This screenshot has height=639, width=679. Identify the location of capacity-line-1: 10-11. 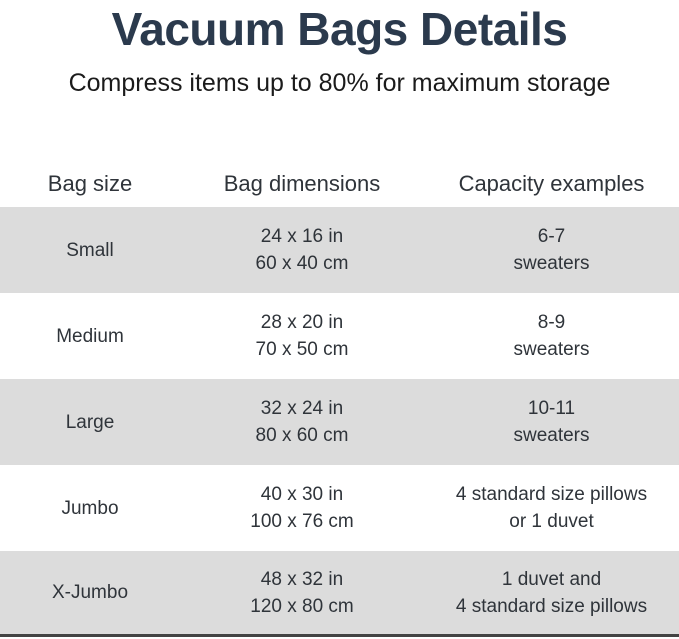
(551, 408).